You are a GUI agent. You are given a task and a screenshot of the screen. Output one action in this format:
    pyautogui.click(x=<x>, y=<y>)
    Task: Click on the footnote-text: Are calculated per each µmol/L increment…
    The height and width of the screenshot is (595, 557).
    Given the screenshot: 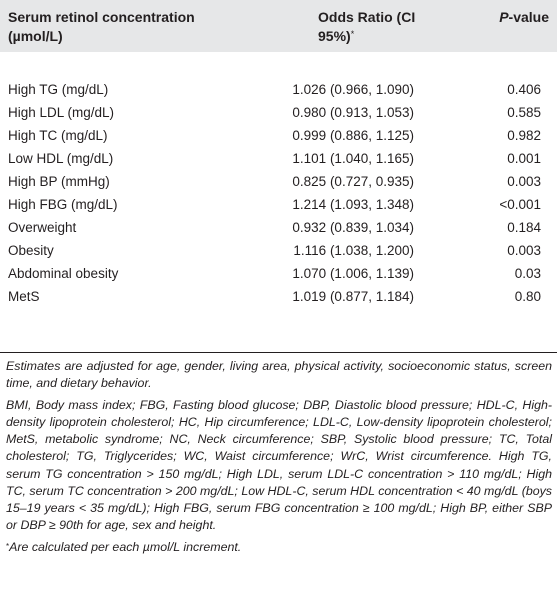 What is the action you would take?
    pyautogui.click(x=125, y=546)
    